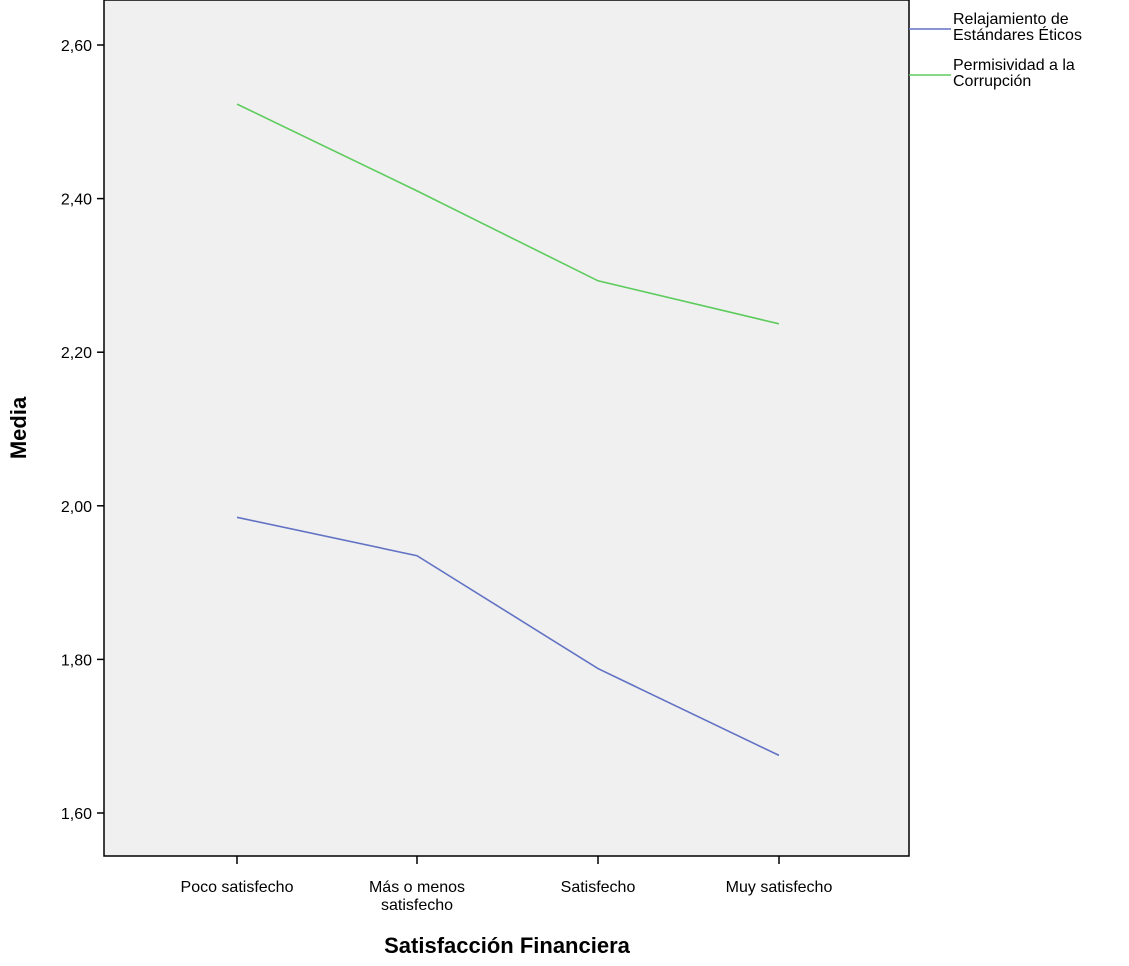 This screenshot has height=966, width=1129. What do you see at coordinates (237, 887) in the screenshot?
I see `x-tick-label: Poco satisfecho` at bounding box center [237, 887].